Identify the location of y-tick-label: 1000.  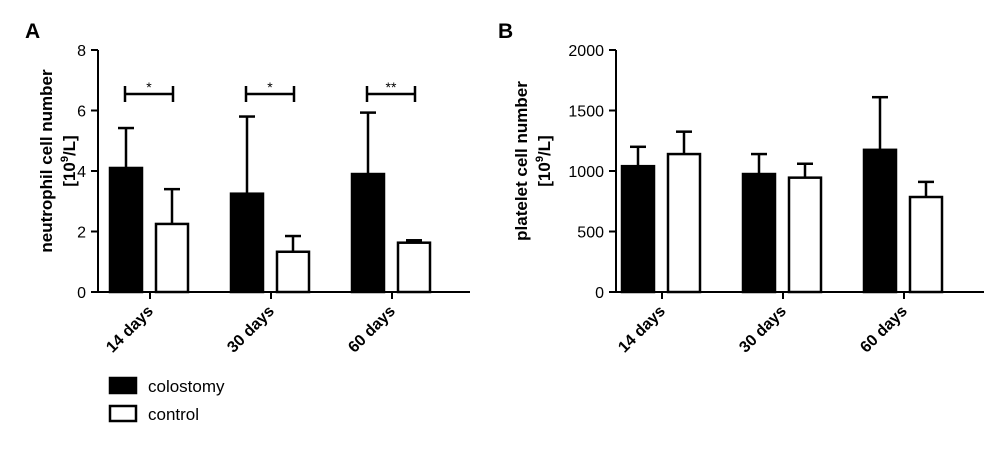
(586, 172).